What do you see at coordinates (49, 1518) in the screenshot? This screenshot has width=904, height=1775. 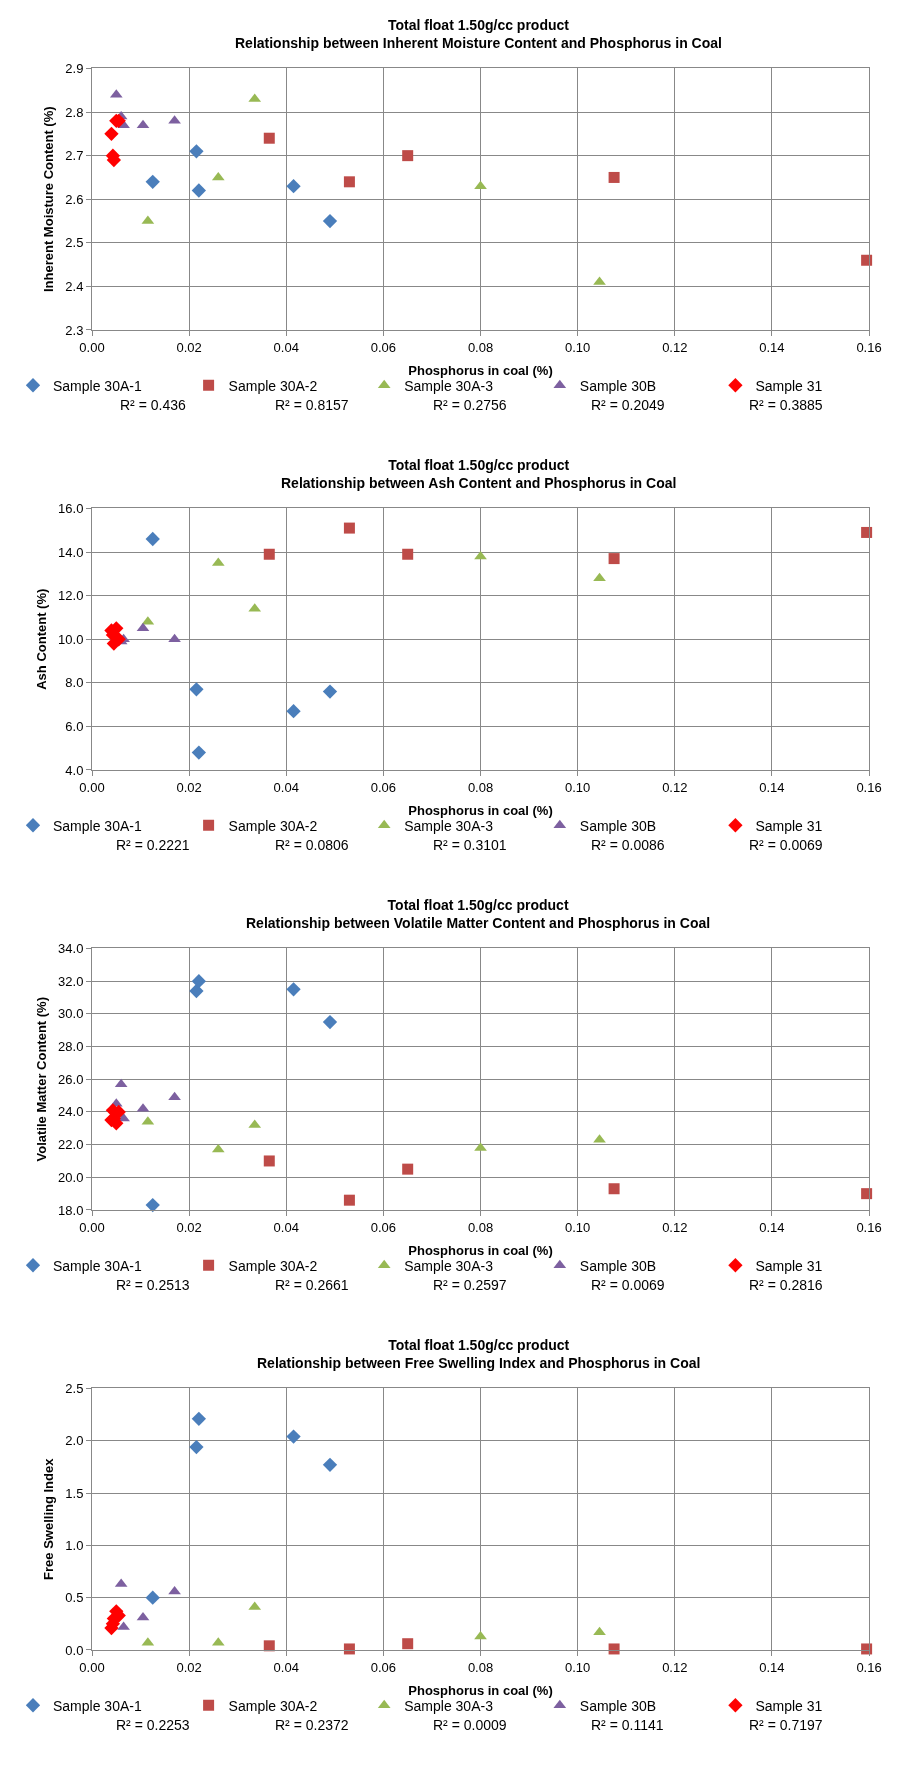 I see `y-axis-title: Free Swelling Index` at bounding box center [49, 1518].